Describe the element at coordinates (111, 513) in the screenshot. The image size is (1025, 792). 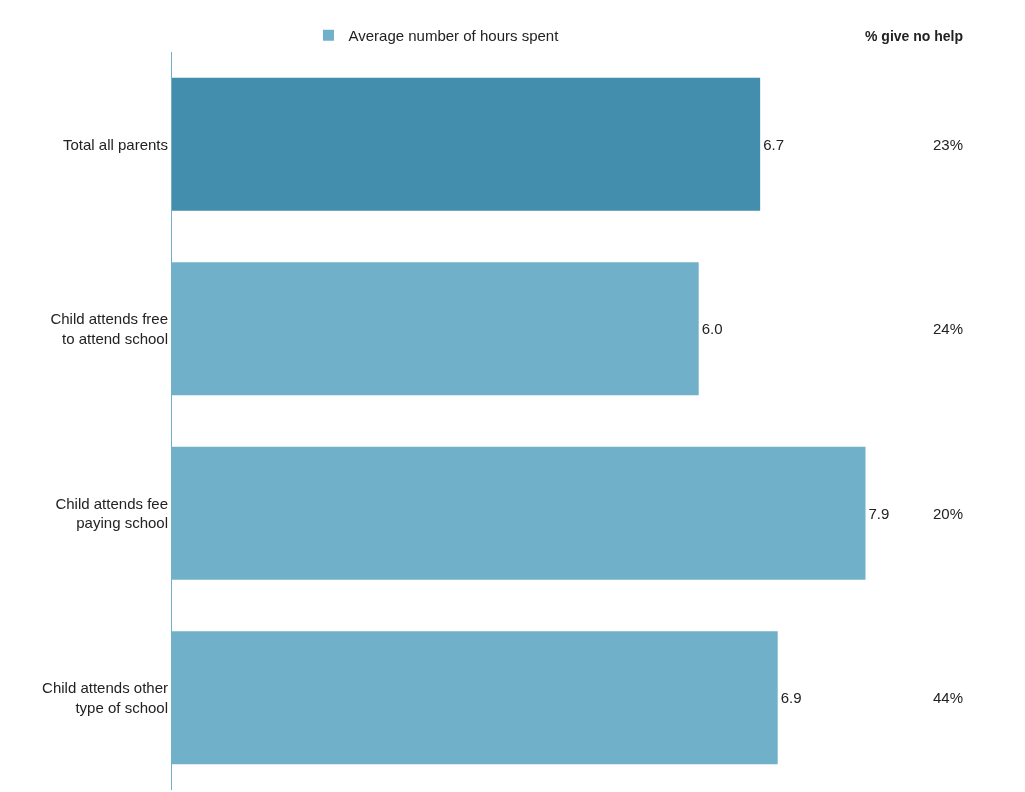
I see `y-tick-label: Child attends fee paying school` at that location.